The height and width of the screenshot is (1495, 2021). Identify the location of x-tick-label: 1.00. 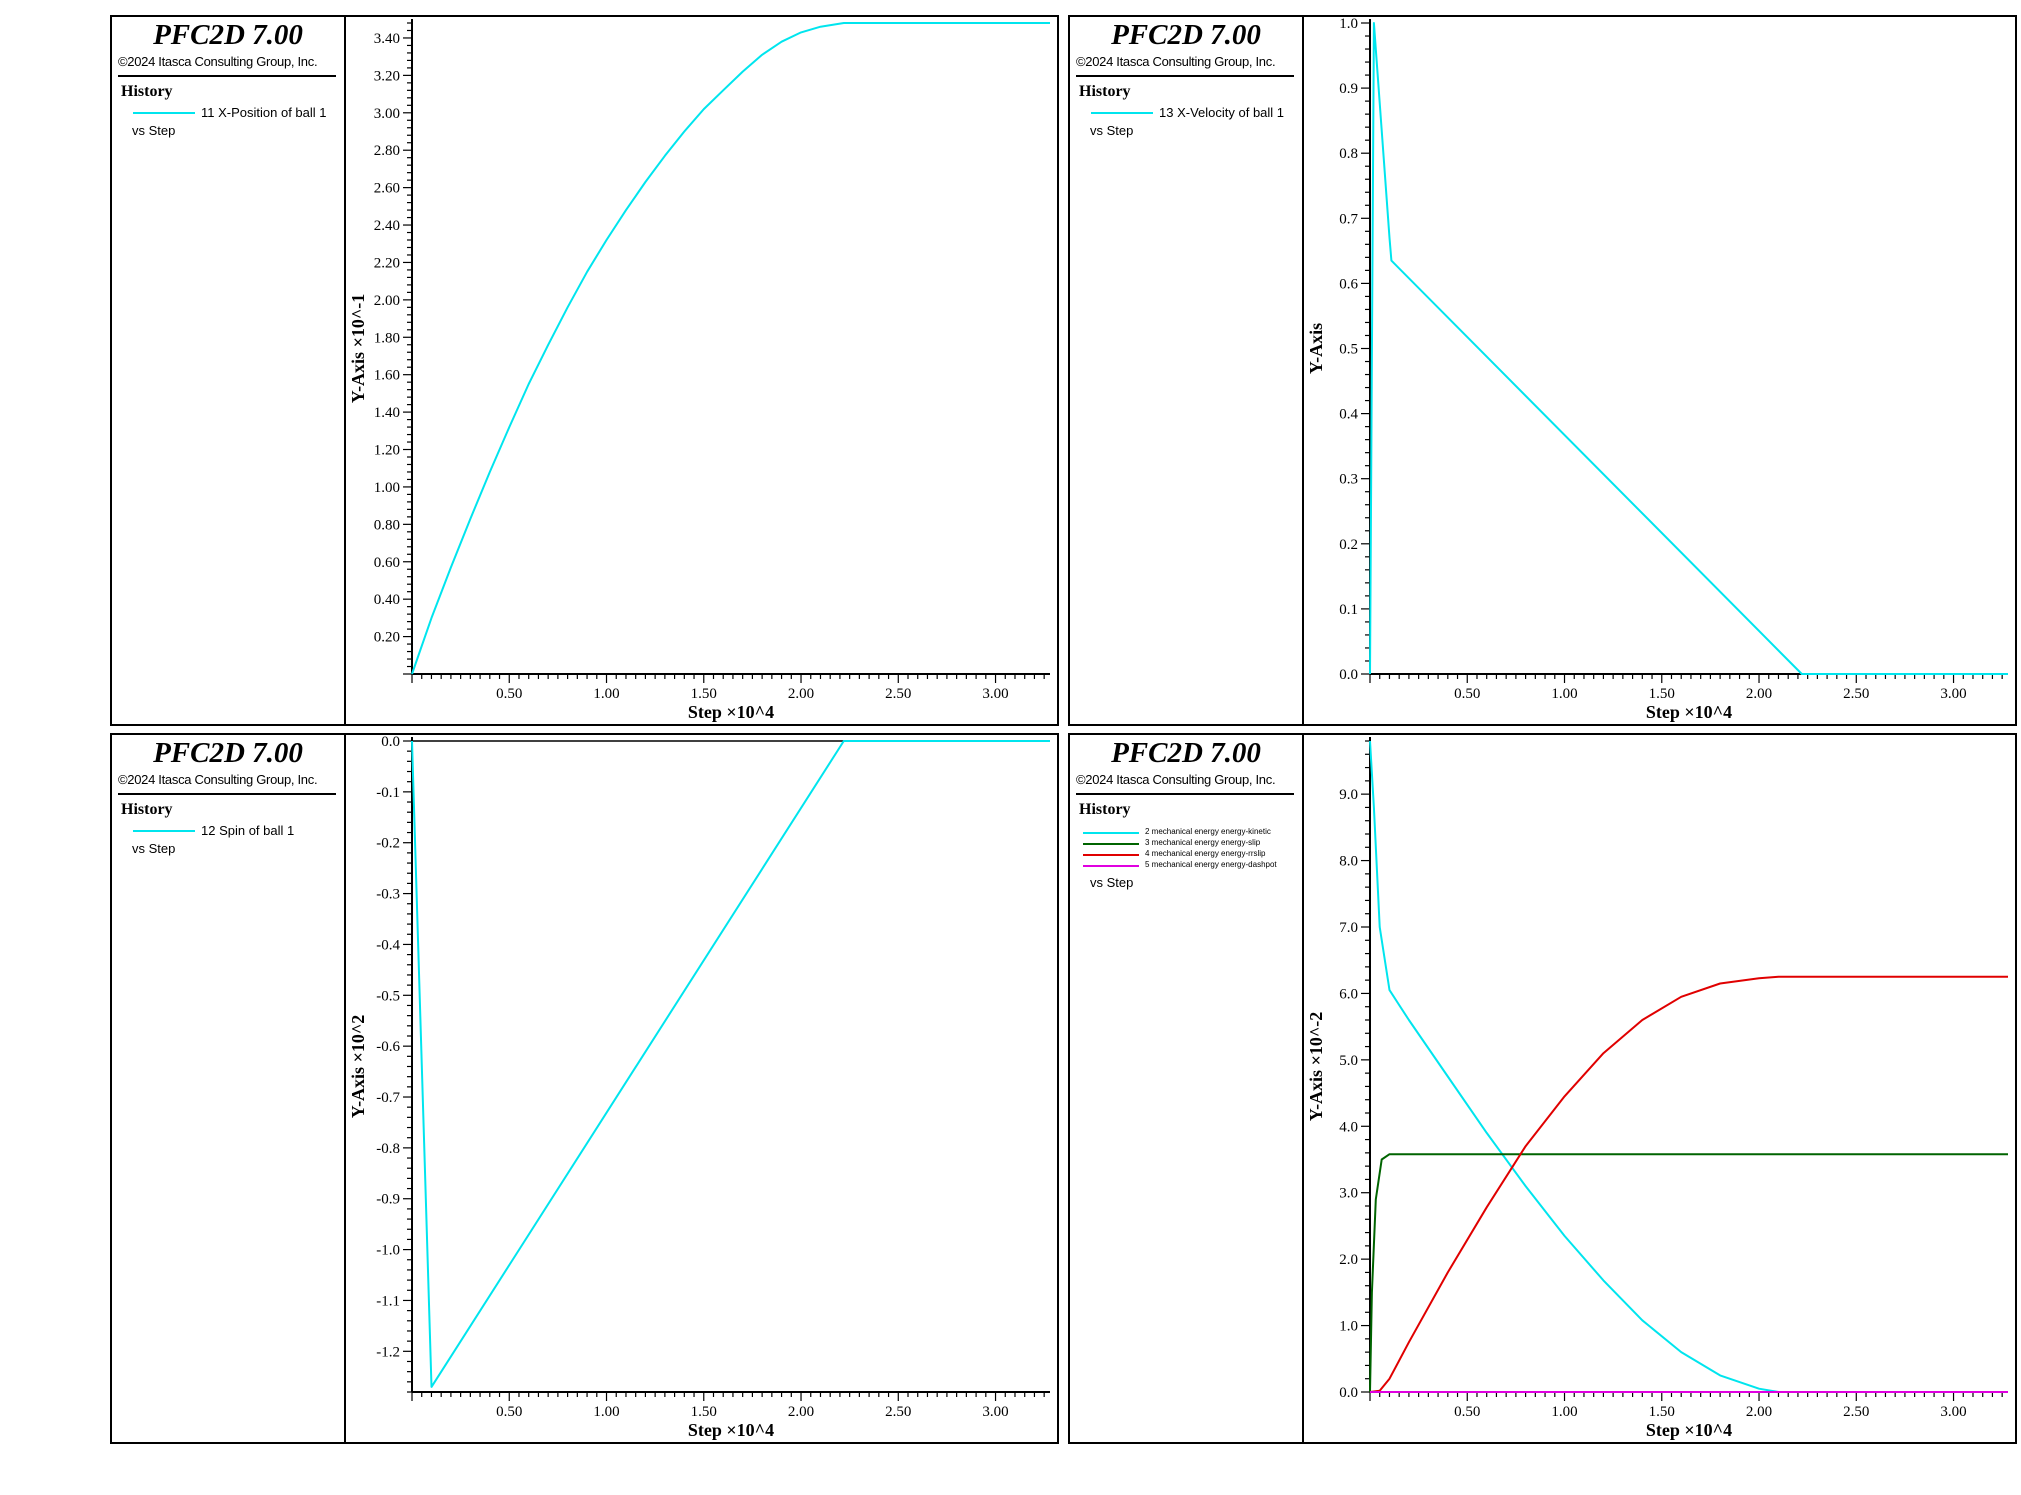
(606, 1412).